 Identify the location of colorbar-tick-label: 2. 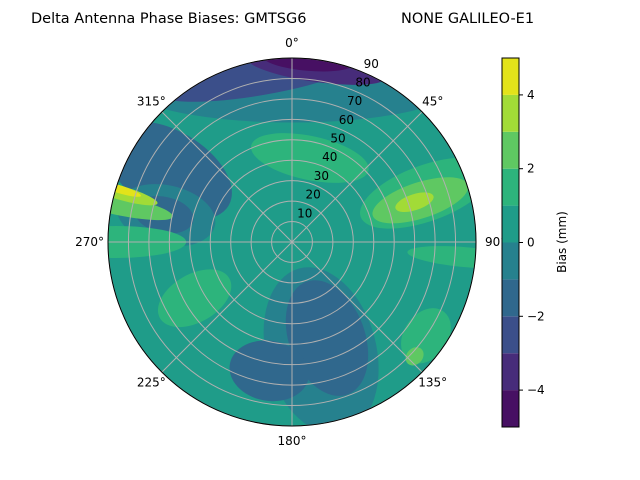
(531, 169).